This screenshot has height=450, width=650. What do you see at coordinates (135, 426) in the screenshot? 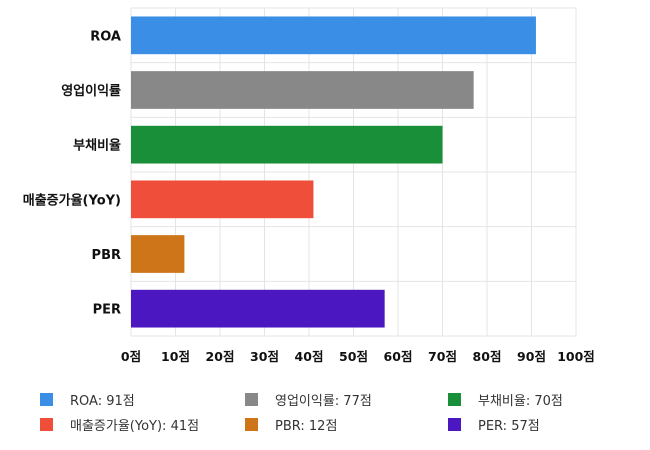
I see `legend-label: 매출증가율(YoY): 41점` at bounding box center [135, 426].